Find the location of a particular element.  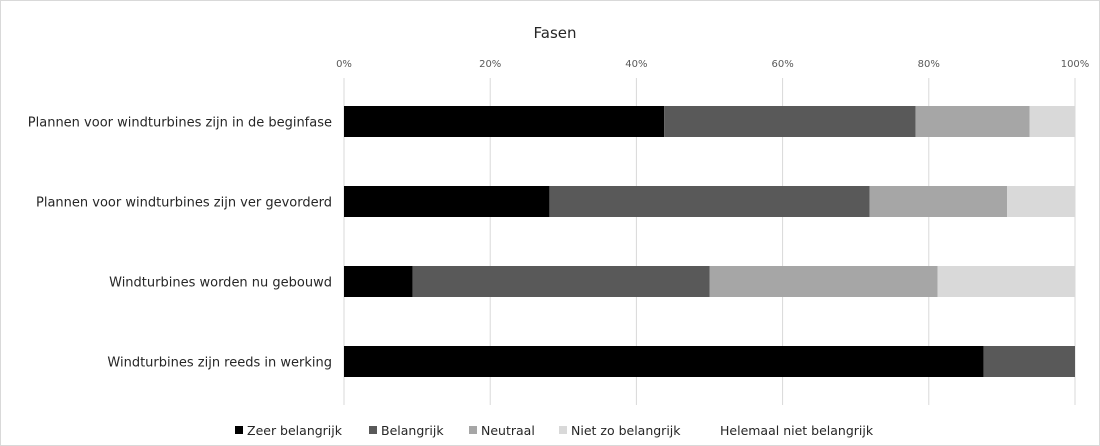

x-tick-label: 40% is located at coordinates (636, 64).